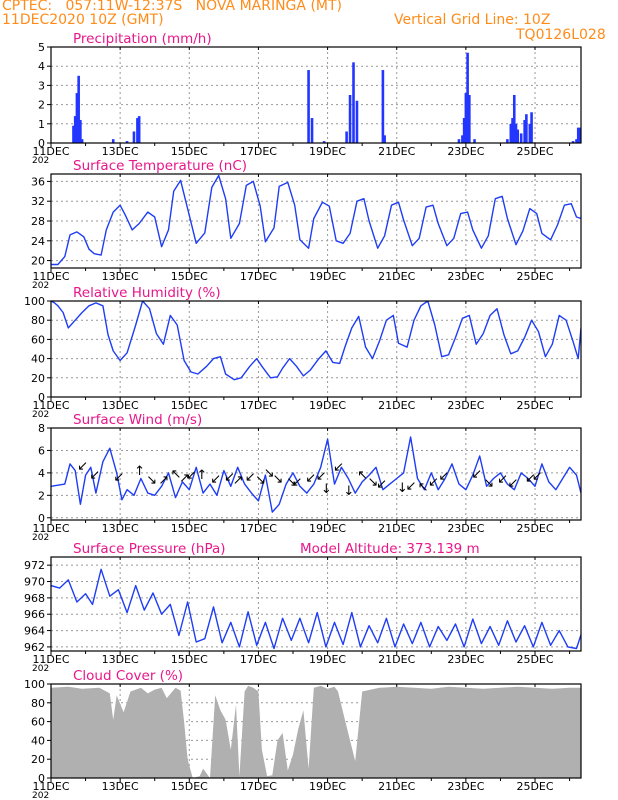 The image size is (618, 800). What do you see at coordinates (40, 161) in the screenshot?
I see `precipitation-year-label: 202` at bounding box center [40, 161].